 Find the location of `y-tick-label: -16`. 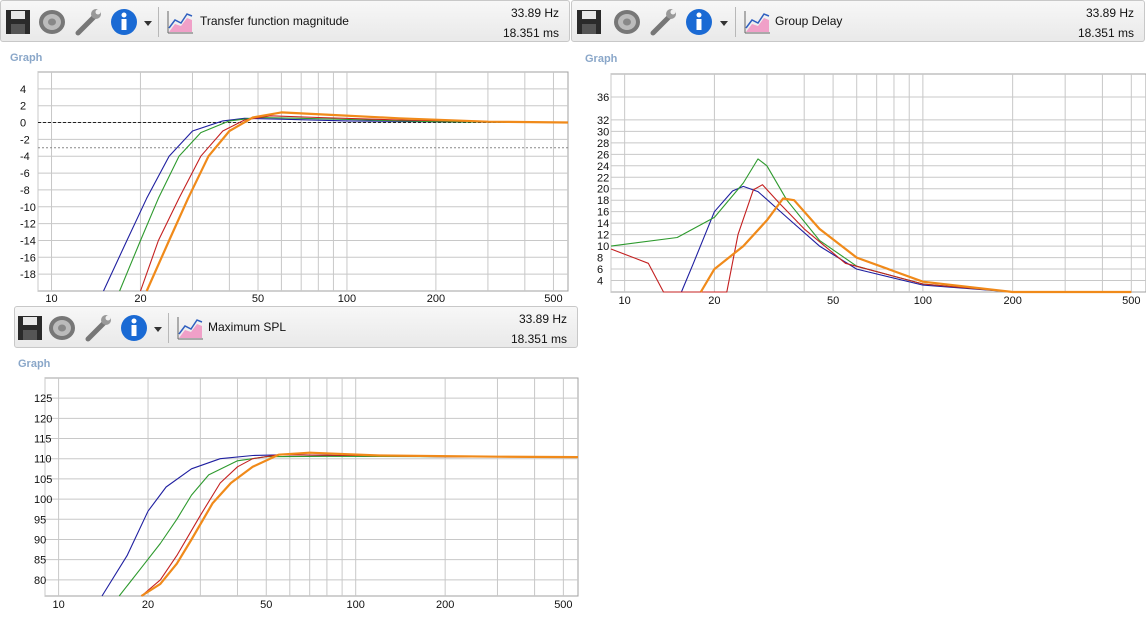

y-tick-label: -16 is located at coordinates (28, 258).